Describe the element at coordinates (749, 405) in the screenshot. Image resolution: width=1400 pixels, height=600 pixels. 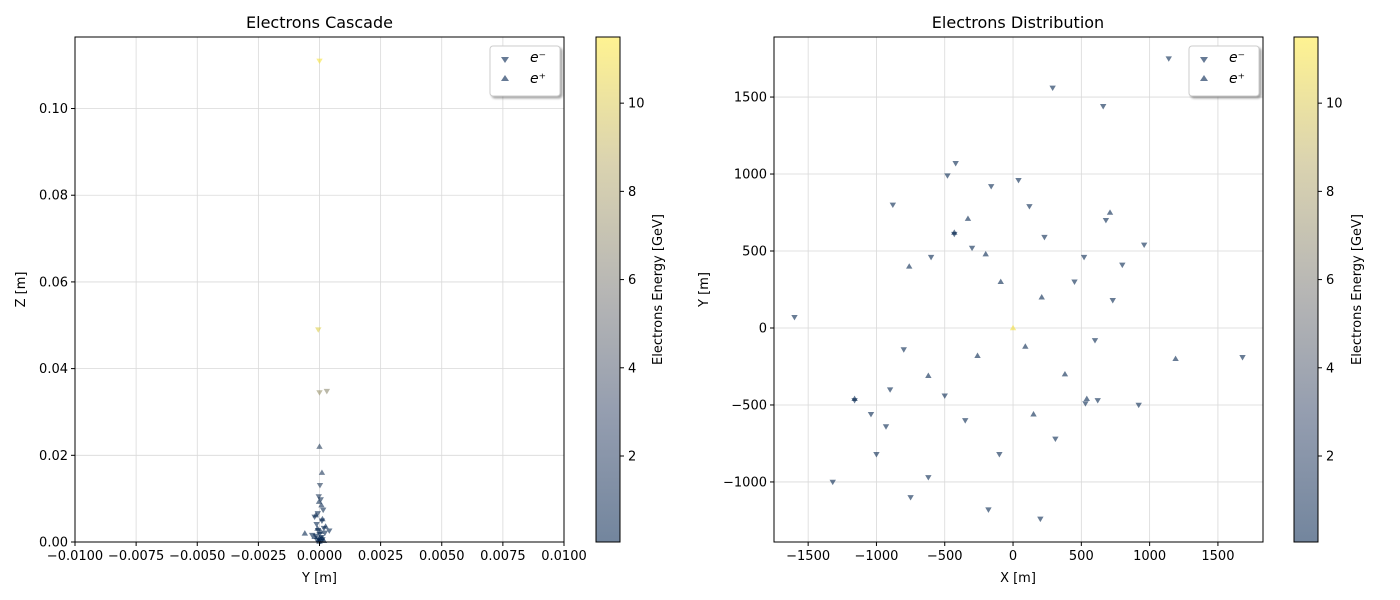
I see `y-tick-label: −500` at that location.